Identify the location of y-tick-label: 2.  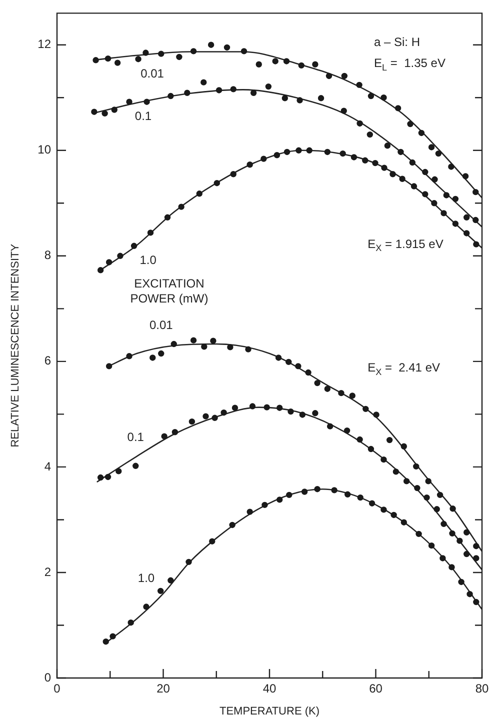
(48, 571).